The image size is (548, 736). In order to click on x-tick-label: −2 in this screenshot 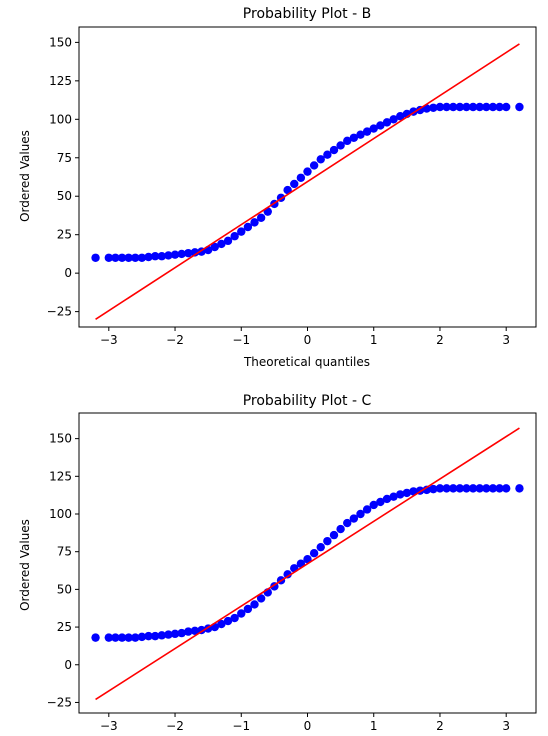, I will do `click(175, 726)`.